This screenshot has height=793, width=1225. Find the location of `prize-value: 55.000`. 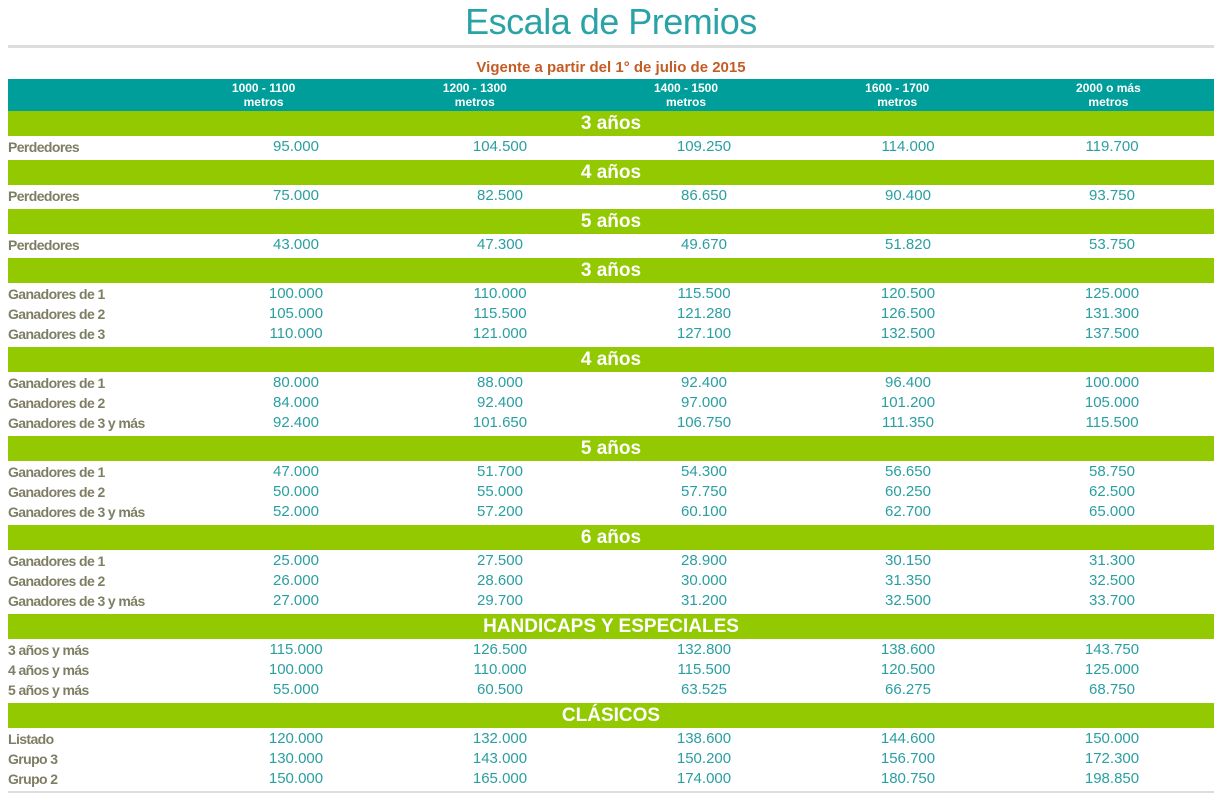

prize-value: 55.000 is located at coordinates (296, 689).